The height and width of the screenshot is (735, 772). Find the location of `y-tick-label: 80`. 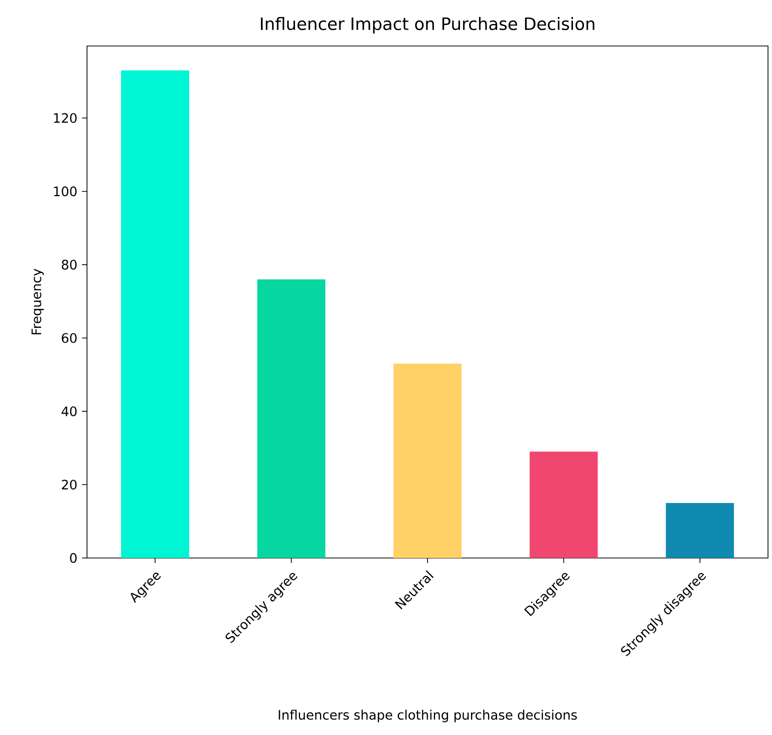

y-tick-label: 80 is located at coordinates (69, 265).